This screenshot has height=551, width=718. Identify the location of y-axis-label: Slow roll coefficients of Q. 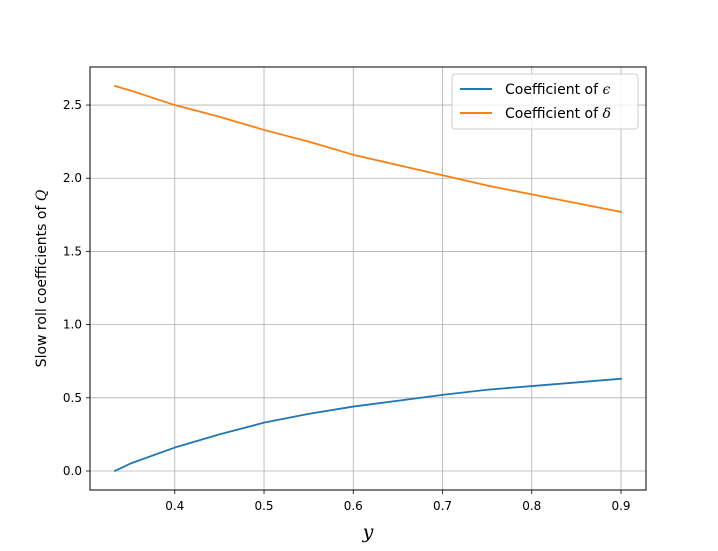
(42, 278).